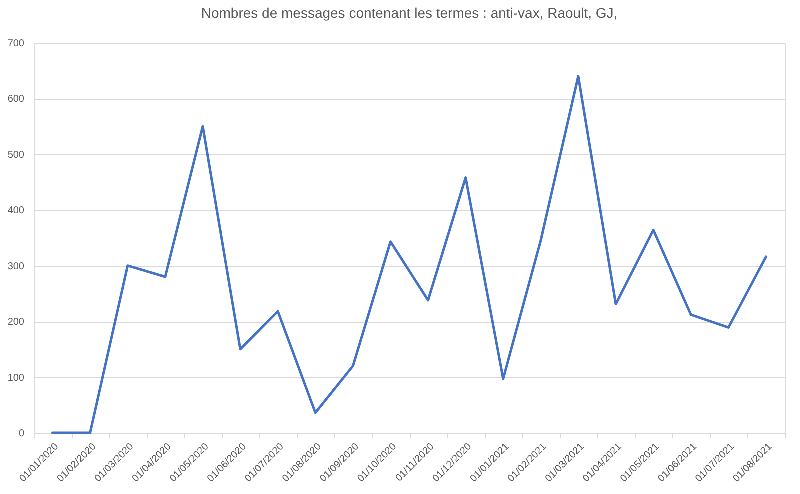  What do you see at coordinates (409, 13) in the screenshot?
I see `chart-title: Nombres de messages contenant les termes : anti-vax, Raoult, GJ,` at bounding box center [409, 13].